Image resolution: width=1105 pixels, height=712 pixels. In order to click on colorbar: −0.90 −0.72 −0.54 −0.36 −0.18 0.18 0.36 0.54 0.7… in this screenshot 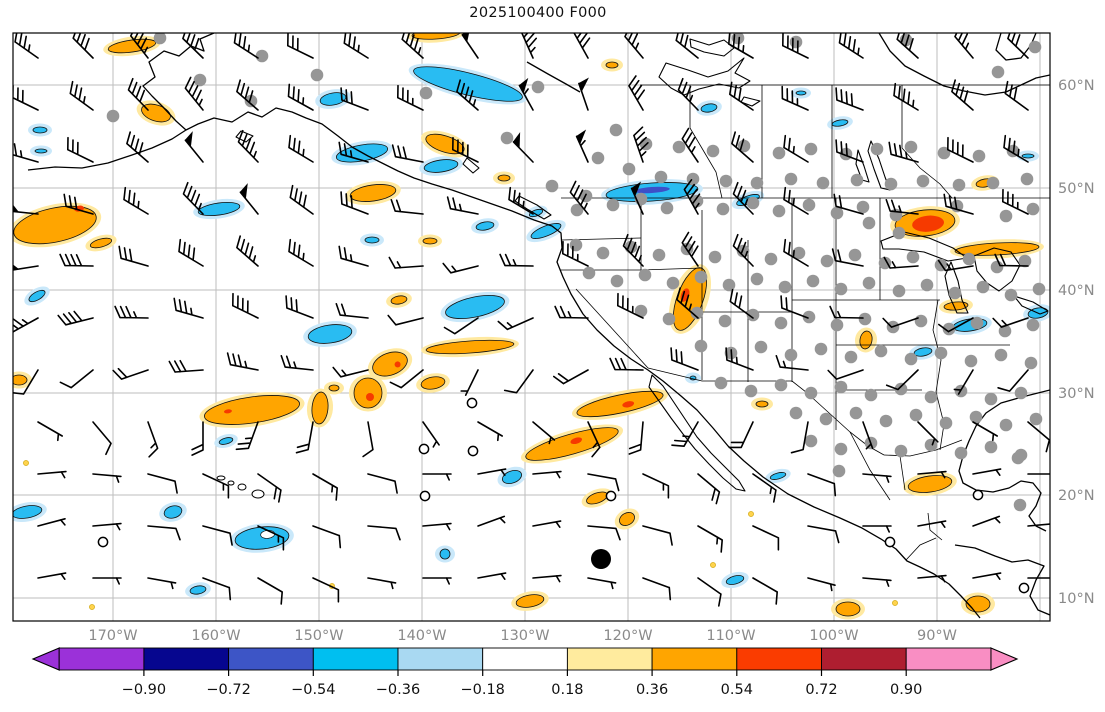, I will do `click(525, 672)`.